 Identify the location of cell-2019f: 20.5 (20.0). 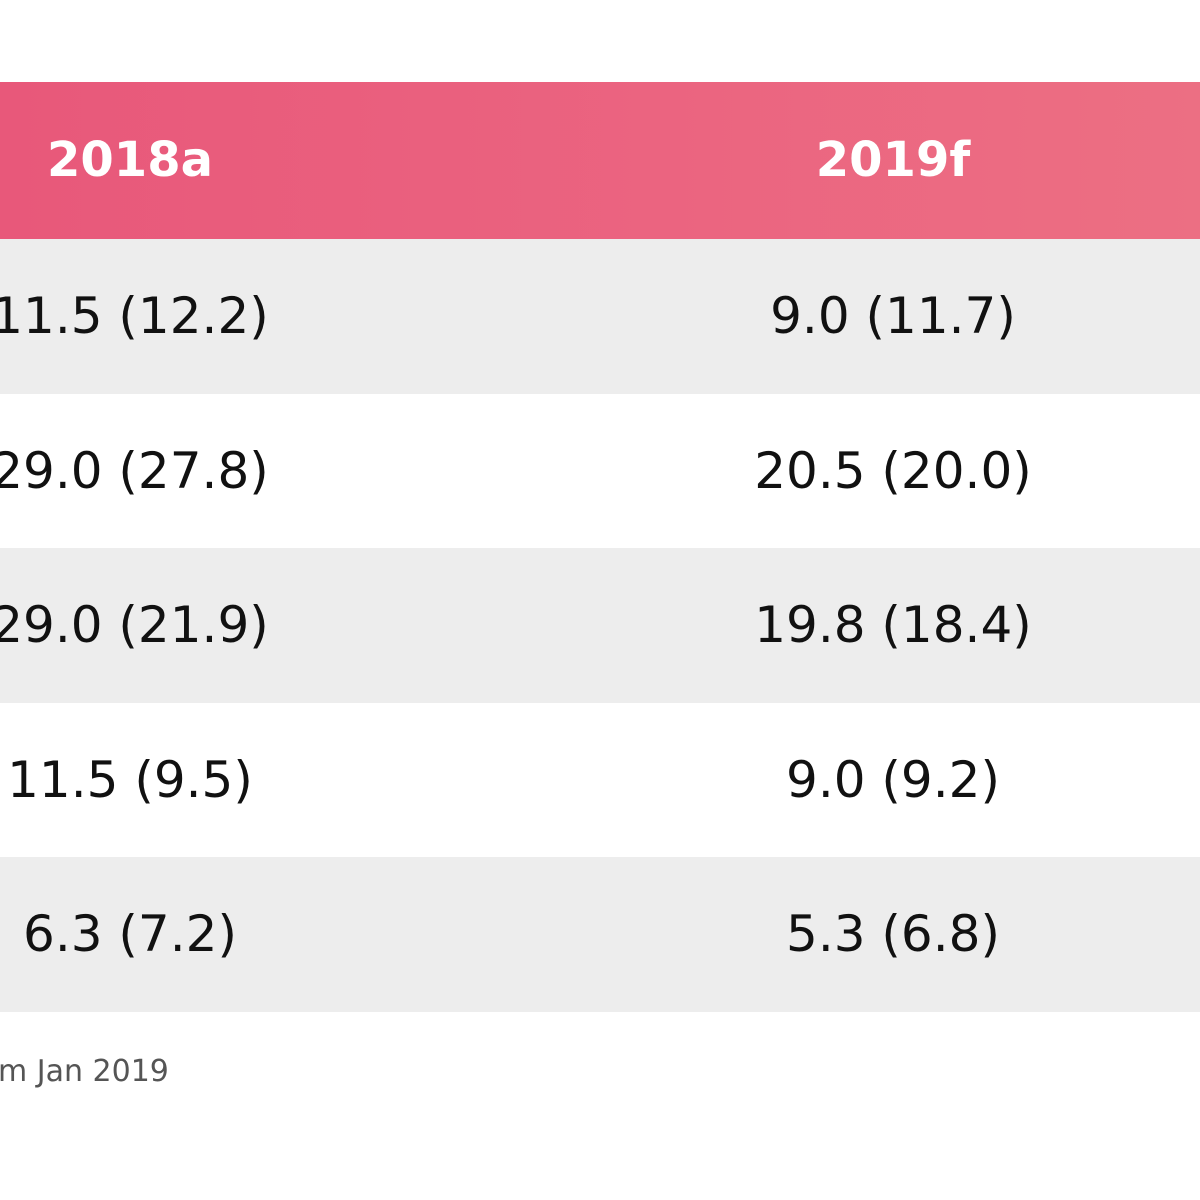
(893, 470).